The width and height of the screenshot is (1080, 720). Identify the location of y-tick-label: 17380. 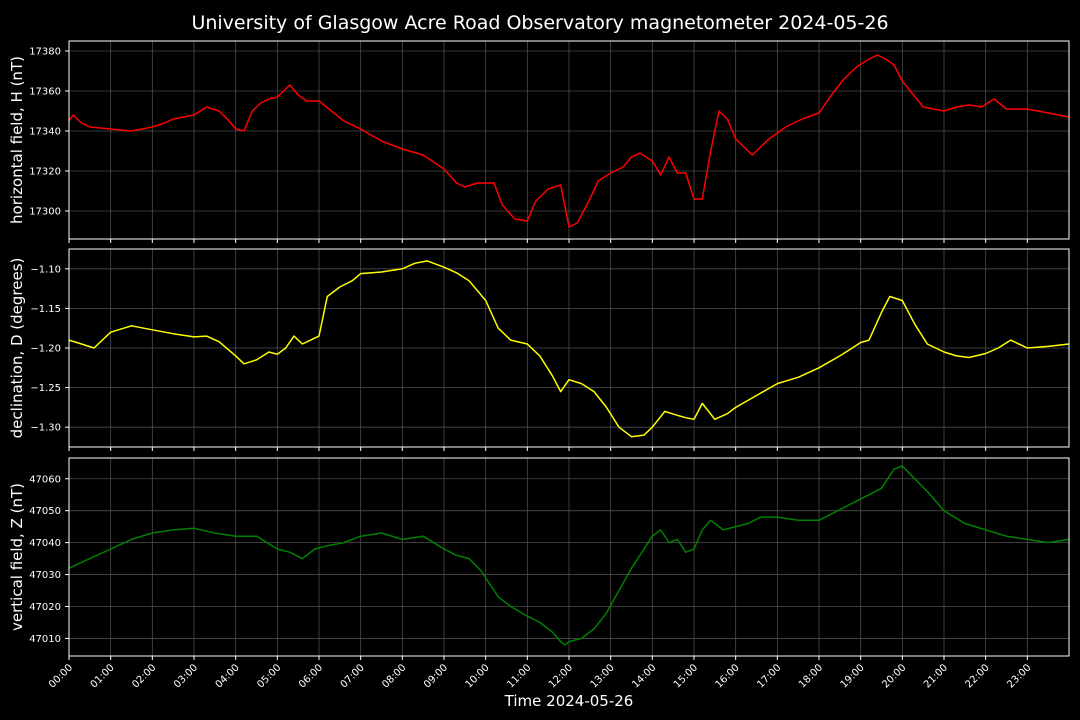
(45, 52).